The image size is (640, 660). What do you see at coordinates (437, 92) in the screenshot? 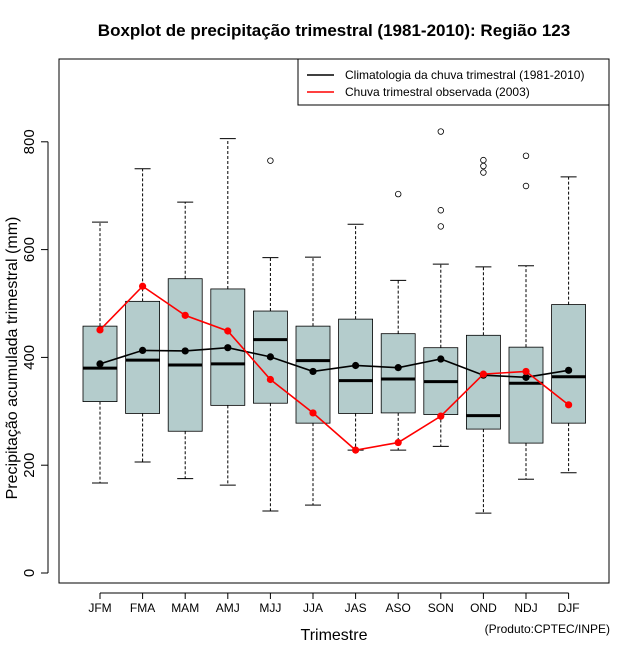
I see `legend-label: Chuva trimestral observada (2003)` at bounding box center [437, 92].